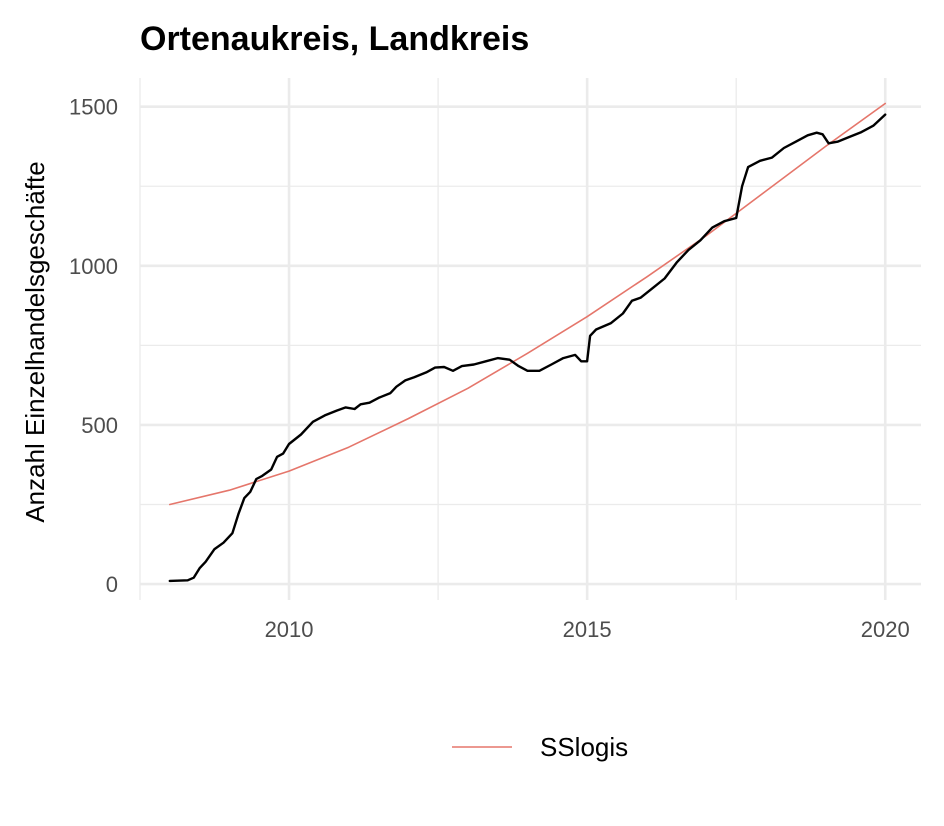  I want to click on y-axis-ticks: 0 500 1000 1500, so click(93, 346).